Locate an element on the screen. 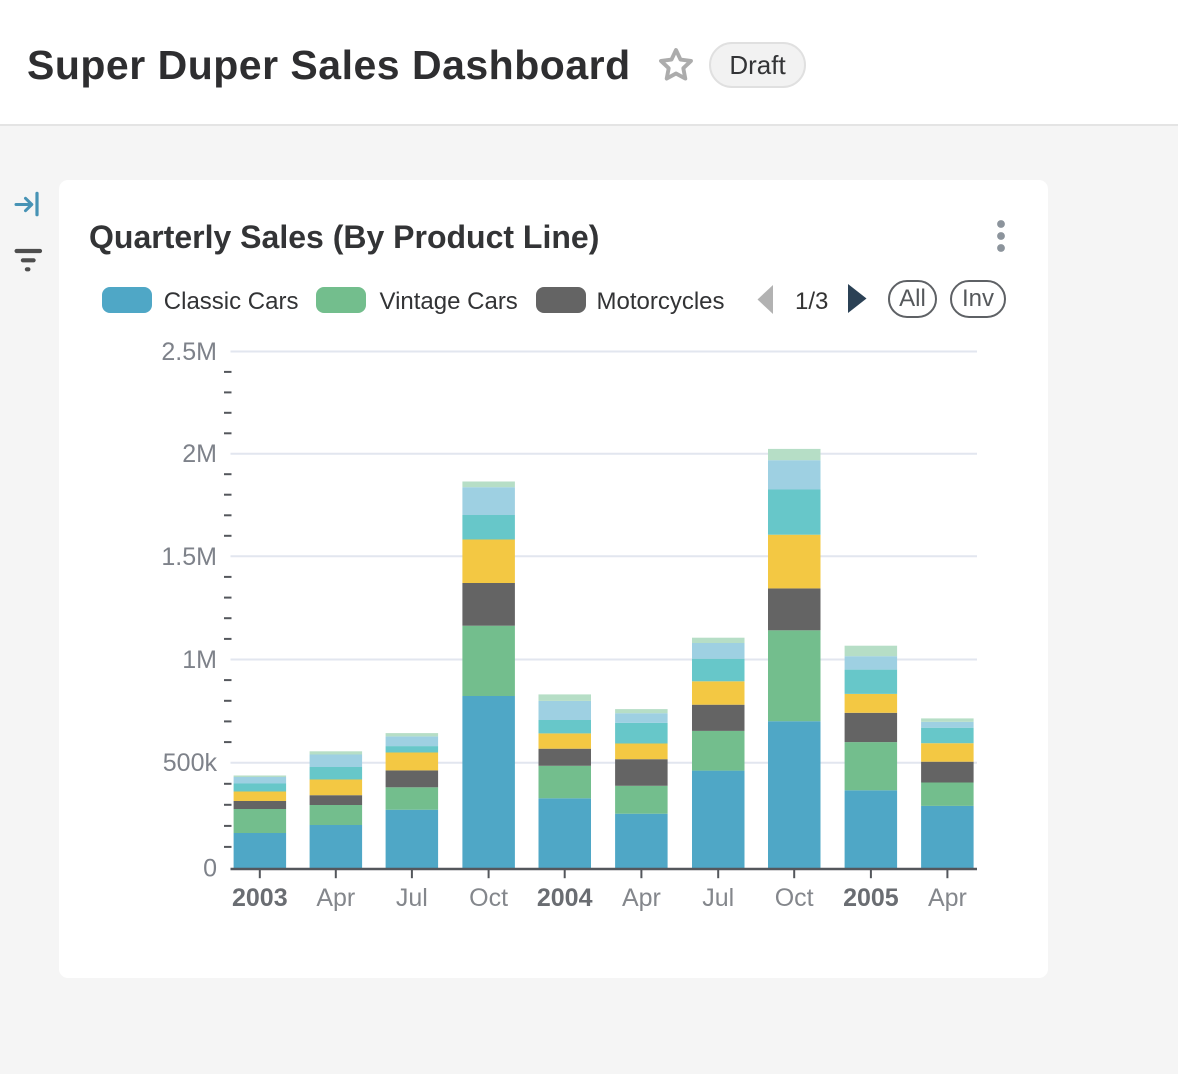 This screenshot has height=1074, width=1178. svg-text: 1M is located at coordinates (199, 660).